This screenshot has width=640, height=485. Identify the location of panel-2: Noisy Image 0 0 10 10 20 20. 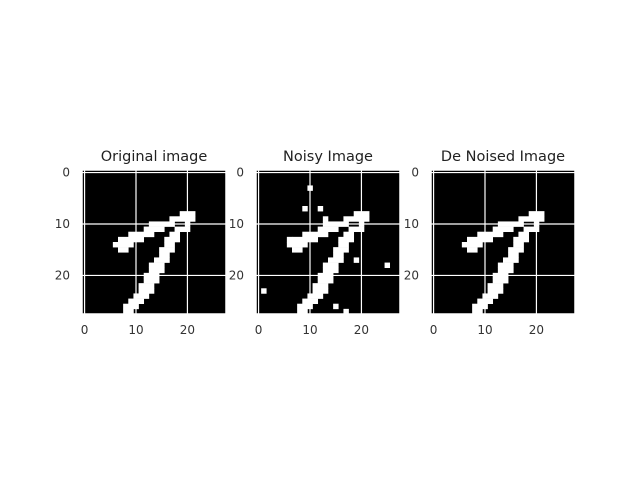
(315, 243).